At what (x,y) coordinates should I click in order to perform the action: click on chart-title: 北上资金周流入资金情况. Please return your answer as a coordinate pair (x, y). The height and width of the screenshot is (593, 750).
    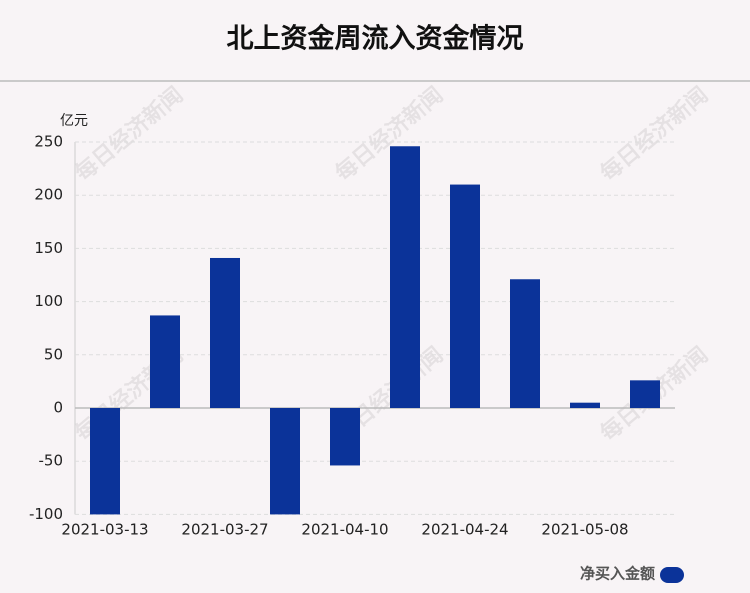
    Looking at the image, I should click on (375, 39).